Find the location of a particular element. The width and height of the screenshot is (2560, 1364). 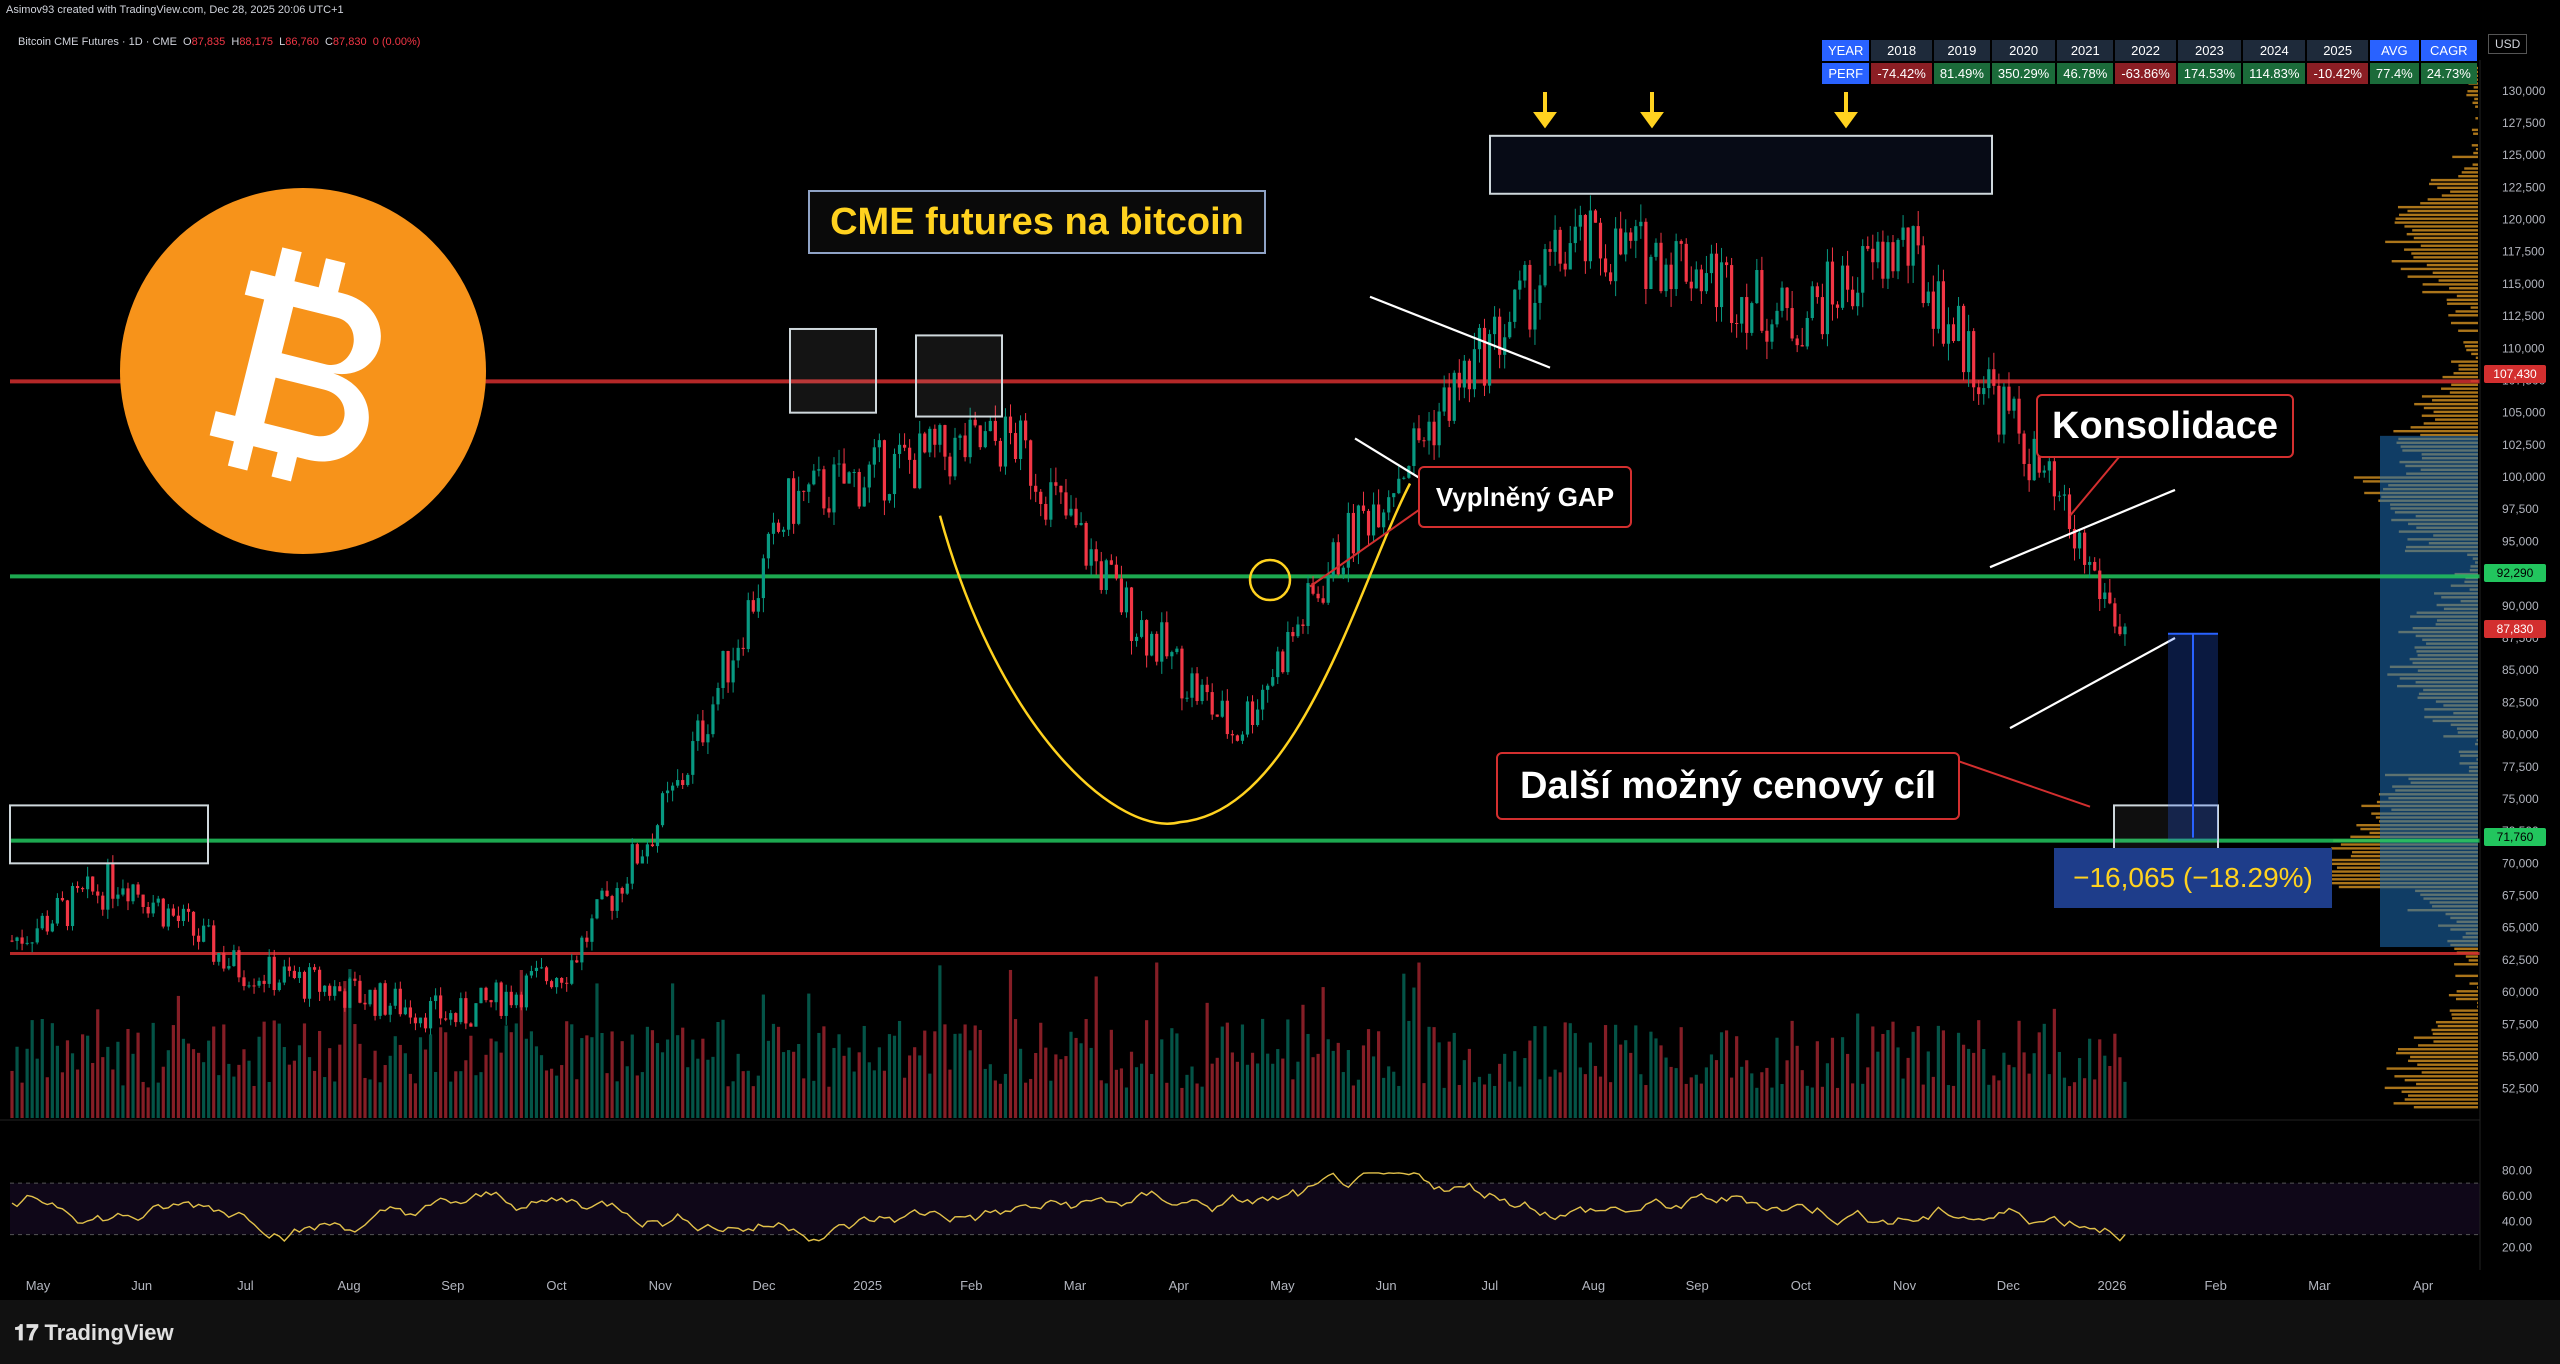

currency-button: USD is located at coordinates (2508, 44).